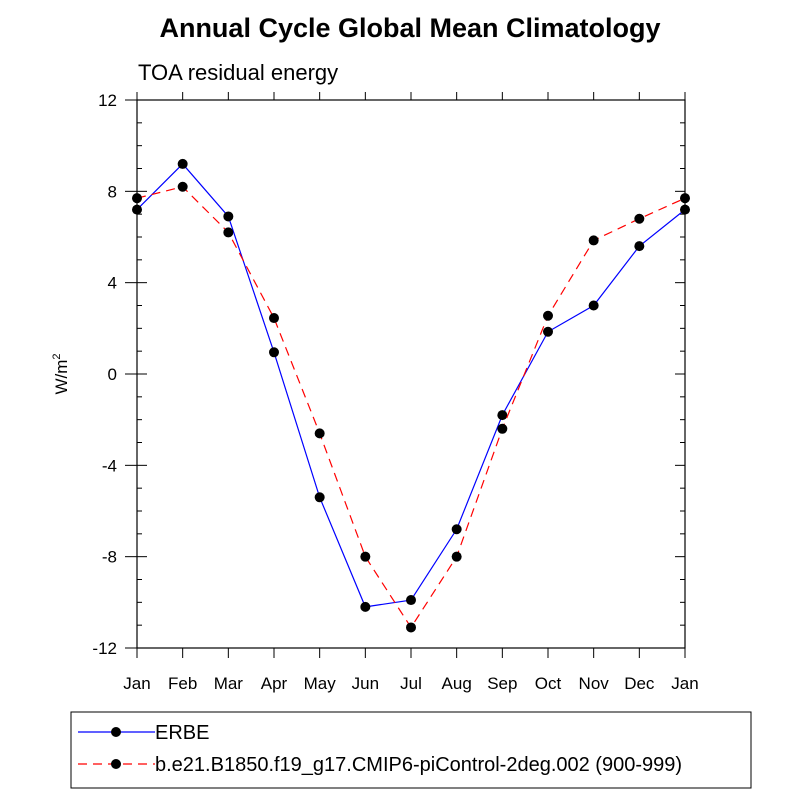 The width and height of the screenshot is (800, 800). What do you see at coordinates (548, 683) in the screenshot?
I see `x-tick-label: Oct` at bounding box center [548, 683].